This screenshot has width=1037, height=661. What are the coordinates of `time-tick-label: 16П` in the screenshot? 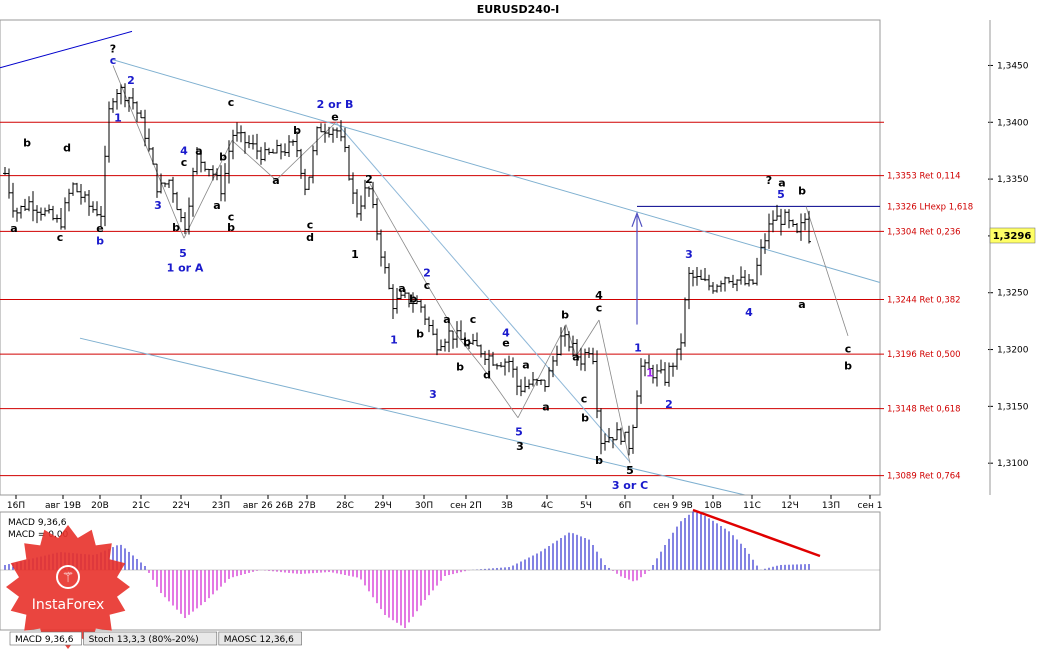 It's located at (16, 506).